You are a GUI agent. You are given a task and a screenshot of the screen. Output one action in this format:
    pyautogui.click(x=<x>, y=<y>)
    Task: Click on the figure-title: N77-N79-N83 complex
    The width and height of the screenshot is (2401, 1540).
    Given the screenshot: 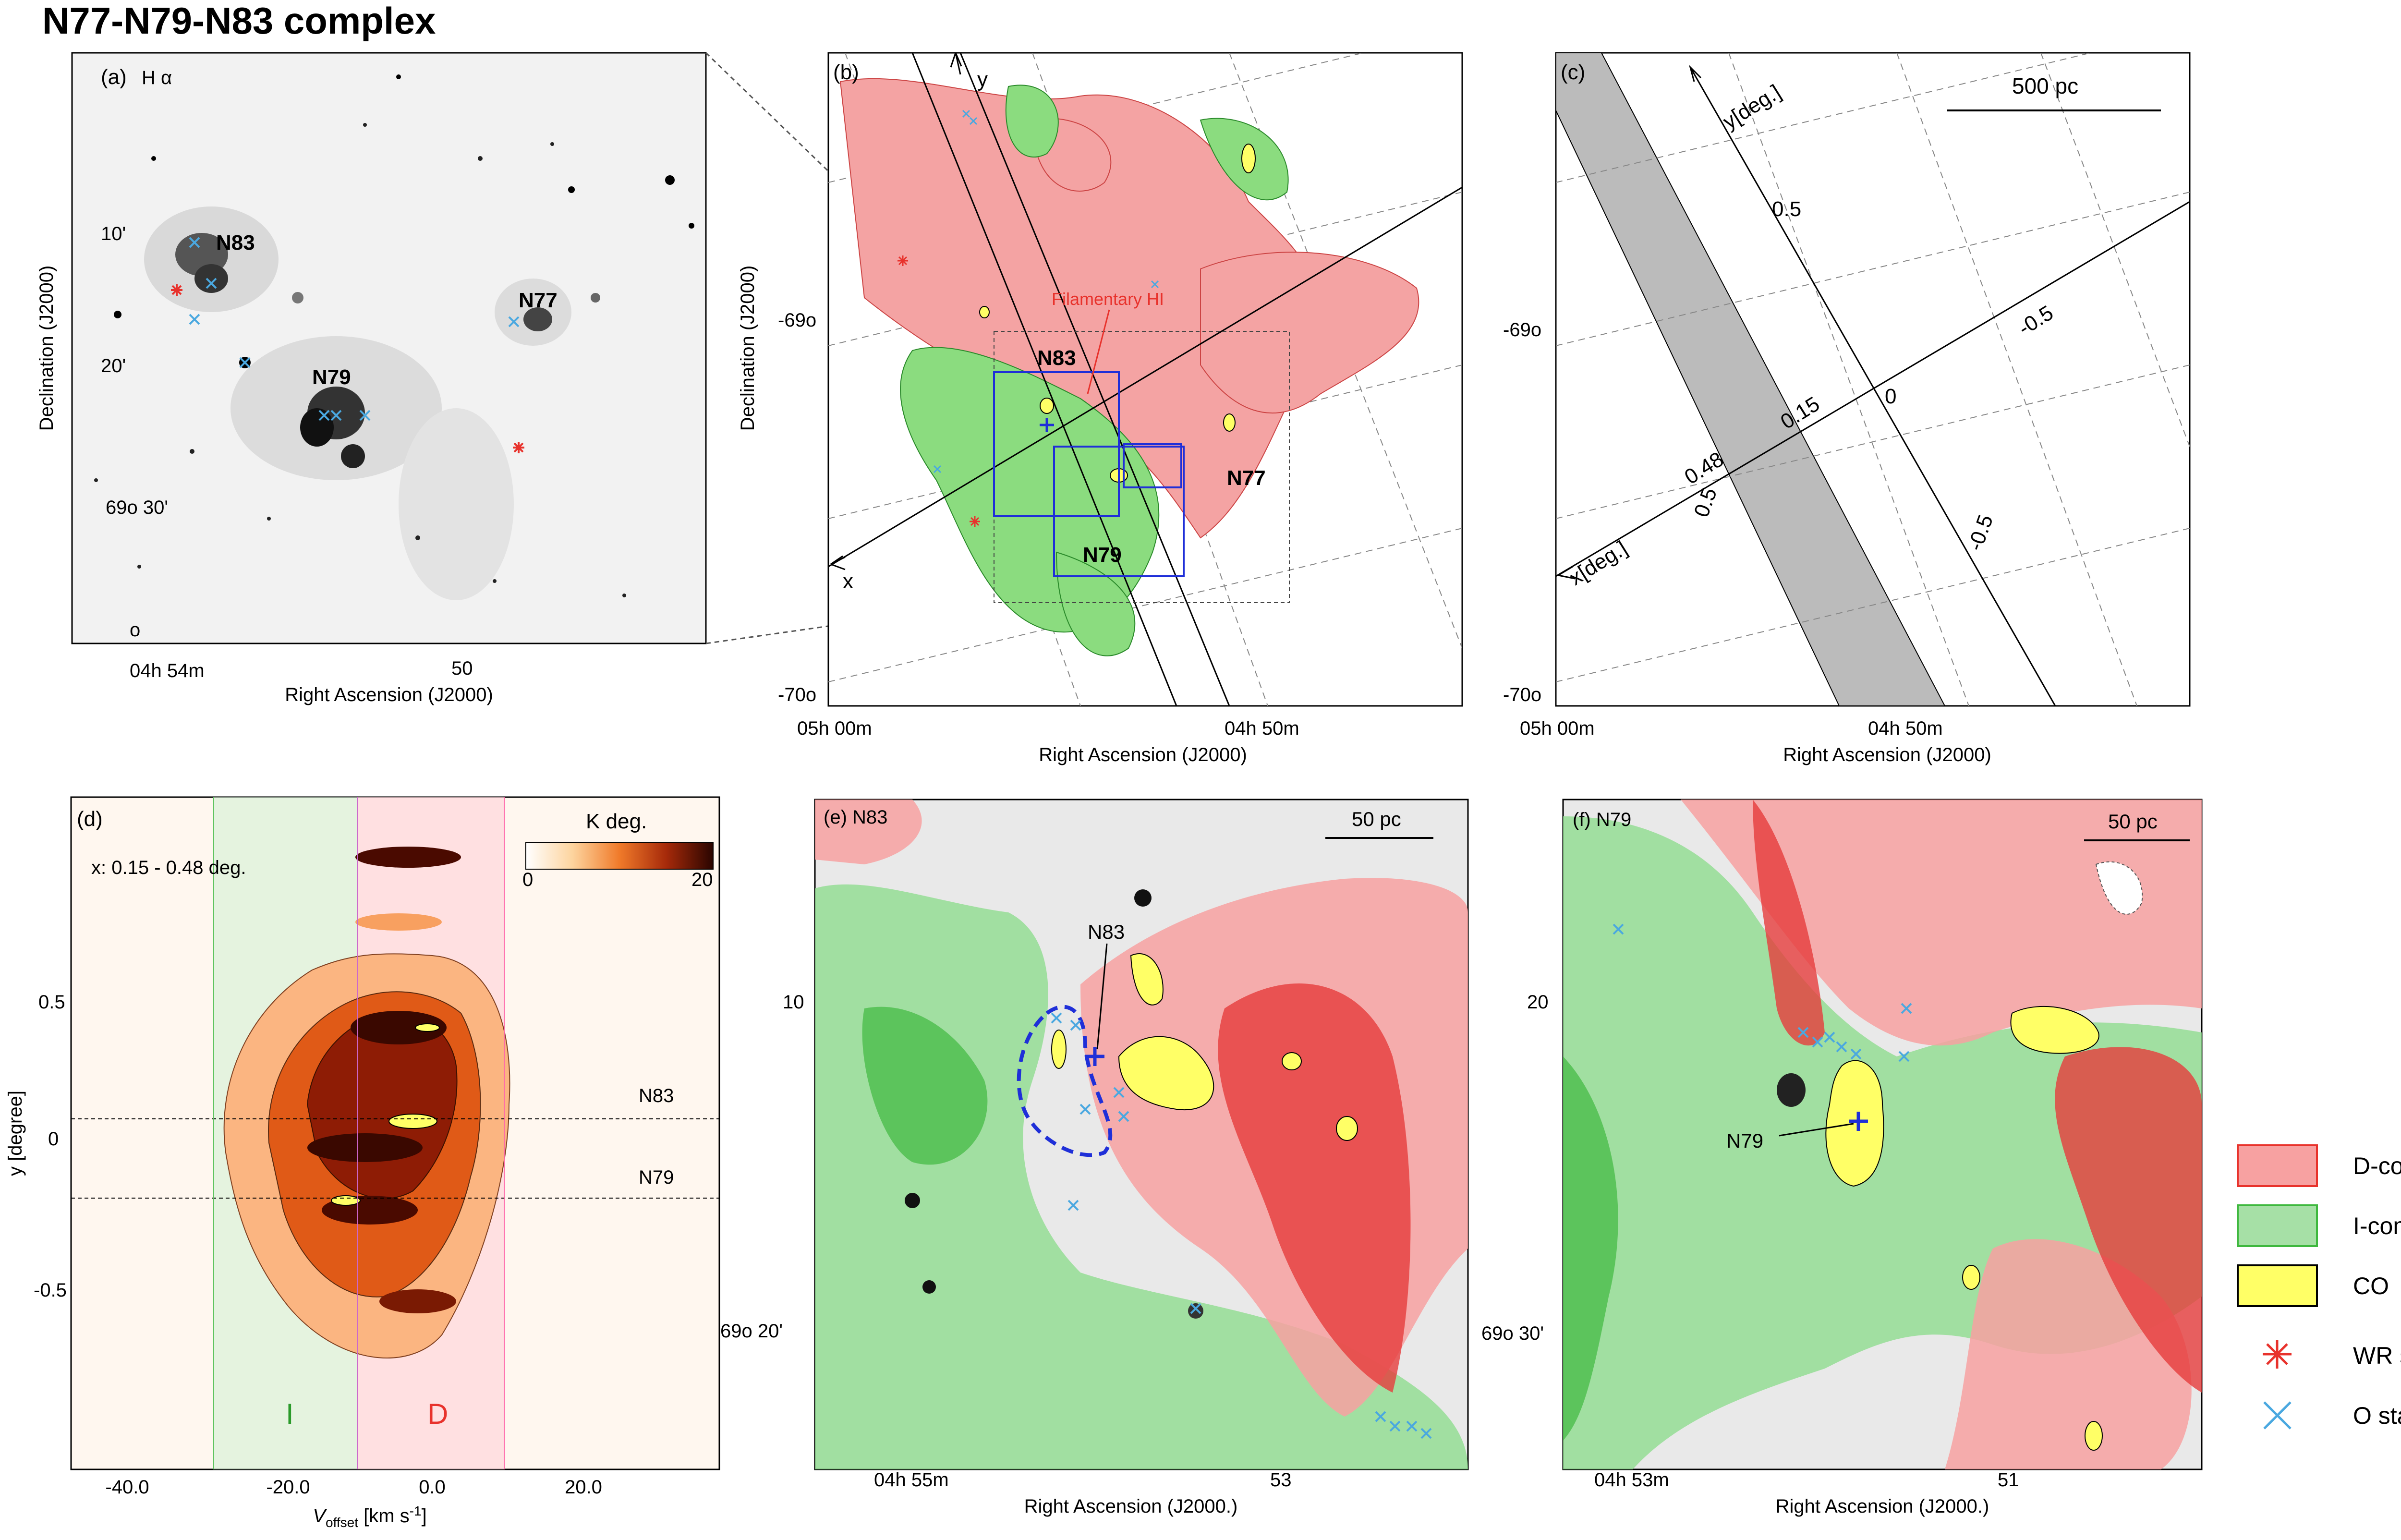 What is the action you would take?
    pyautogui.click(x=239, y=21)
    